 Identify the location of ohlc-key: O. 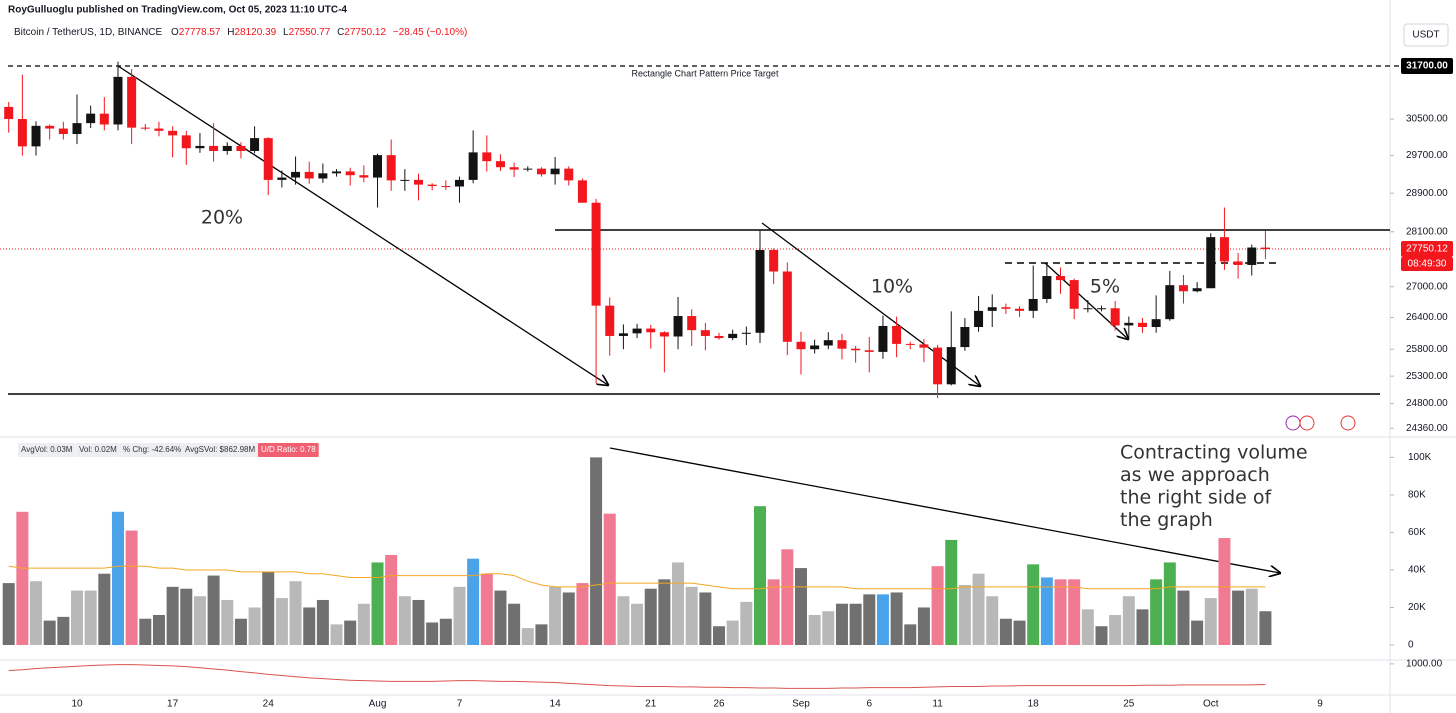
(175, 32).